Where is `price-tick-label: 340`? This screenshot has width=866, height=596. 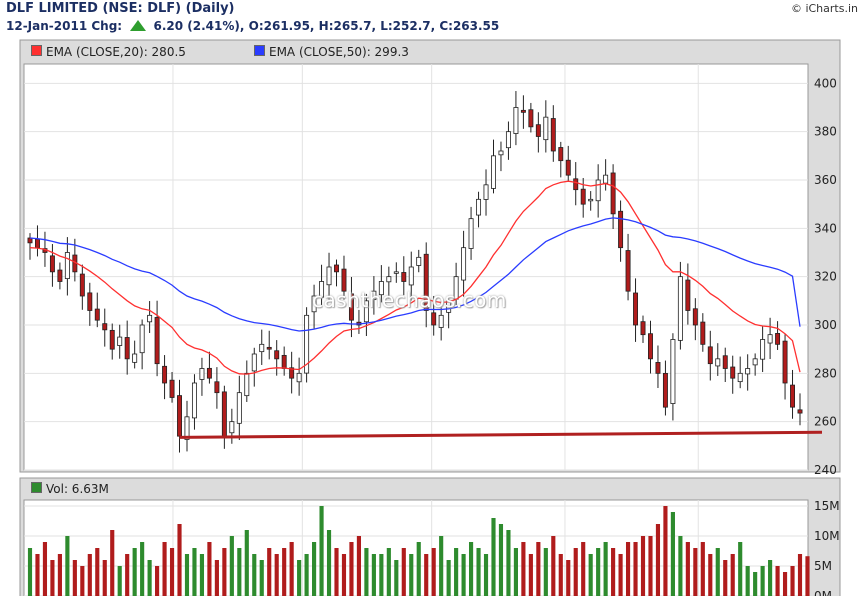 price-tick-label: 340 is located at coordinates (825, 228).